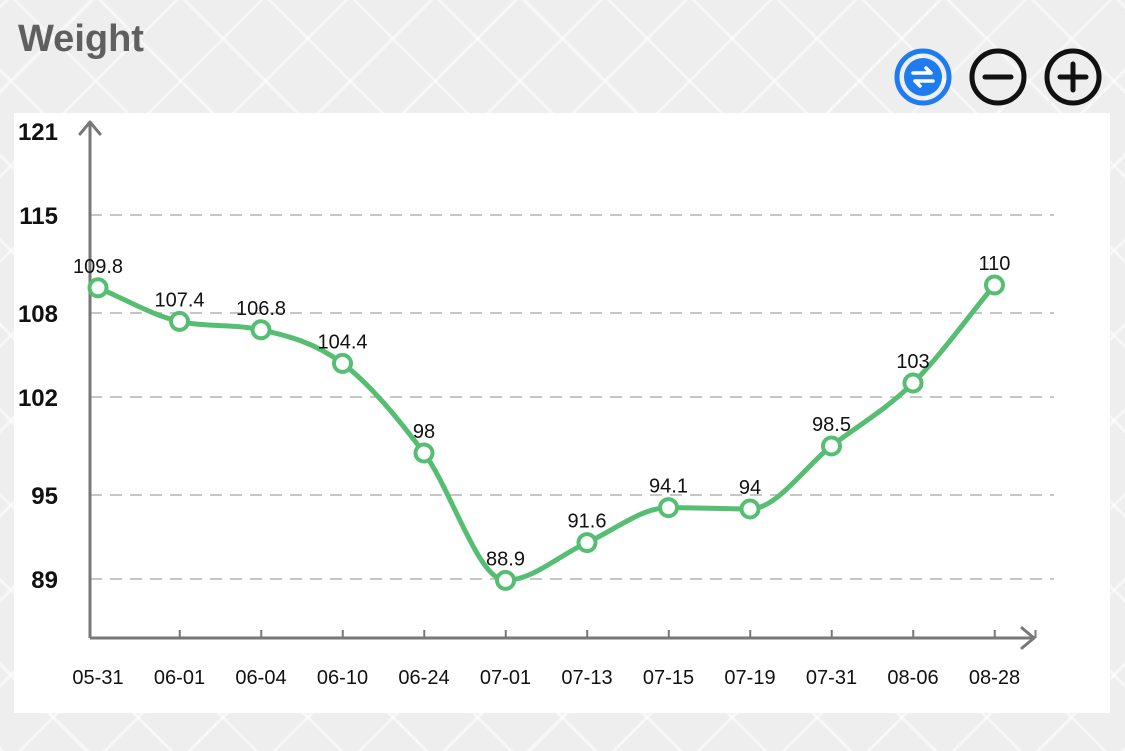 The width and height of the screenshot is (1125, 751). Describe the element at coordinates (995, 264) in the screenshot. I see `data-label: 110` at that location.